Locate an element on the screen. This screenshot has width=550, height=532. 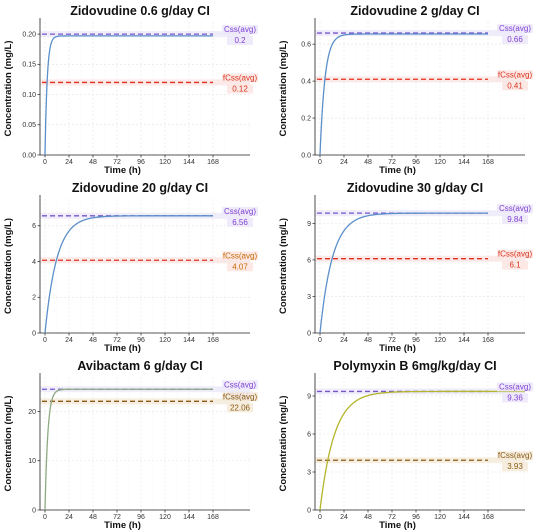
y-tick-label: 0.6 is located at coordinates (306, 45).